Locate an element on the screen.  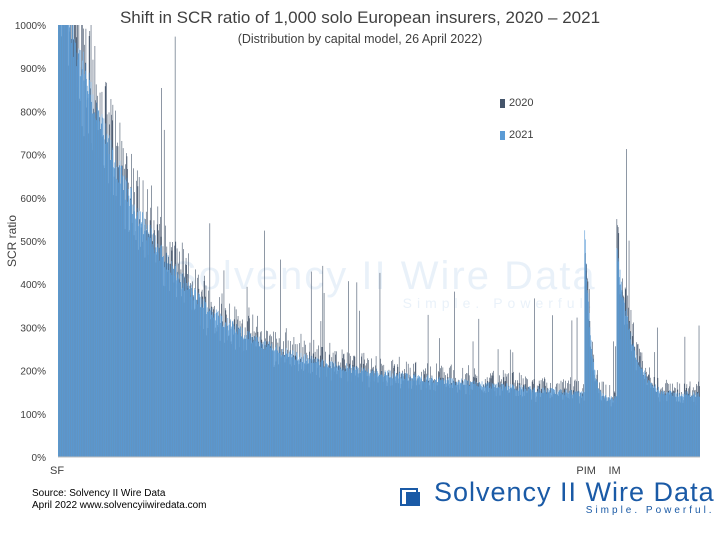
legend-label-2021: 2021 is located at coordinates (521, 135).